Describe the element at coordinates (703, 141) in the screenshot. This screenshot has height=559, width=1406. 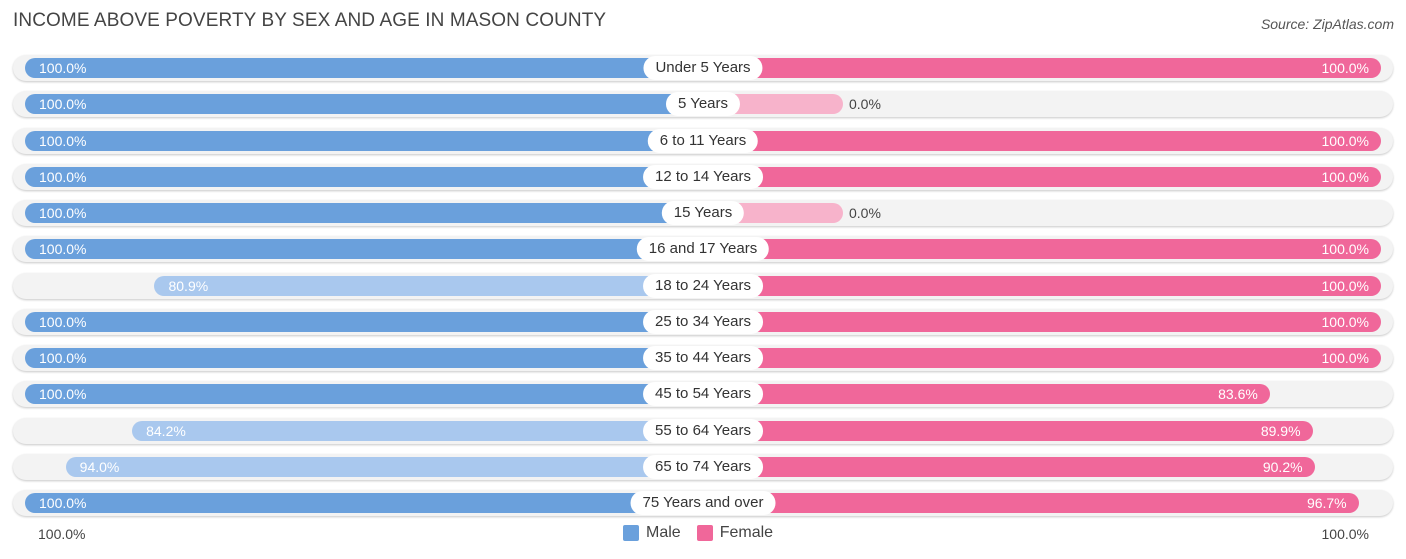
I see `category-label: 6 to 11 Years` at that location.